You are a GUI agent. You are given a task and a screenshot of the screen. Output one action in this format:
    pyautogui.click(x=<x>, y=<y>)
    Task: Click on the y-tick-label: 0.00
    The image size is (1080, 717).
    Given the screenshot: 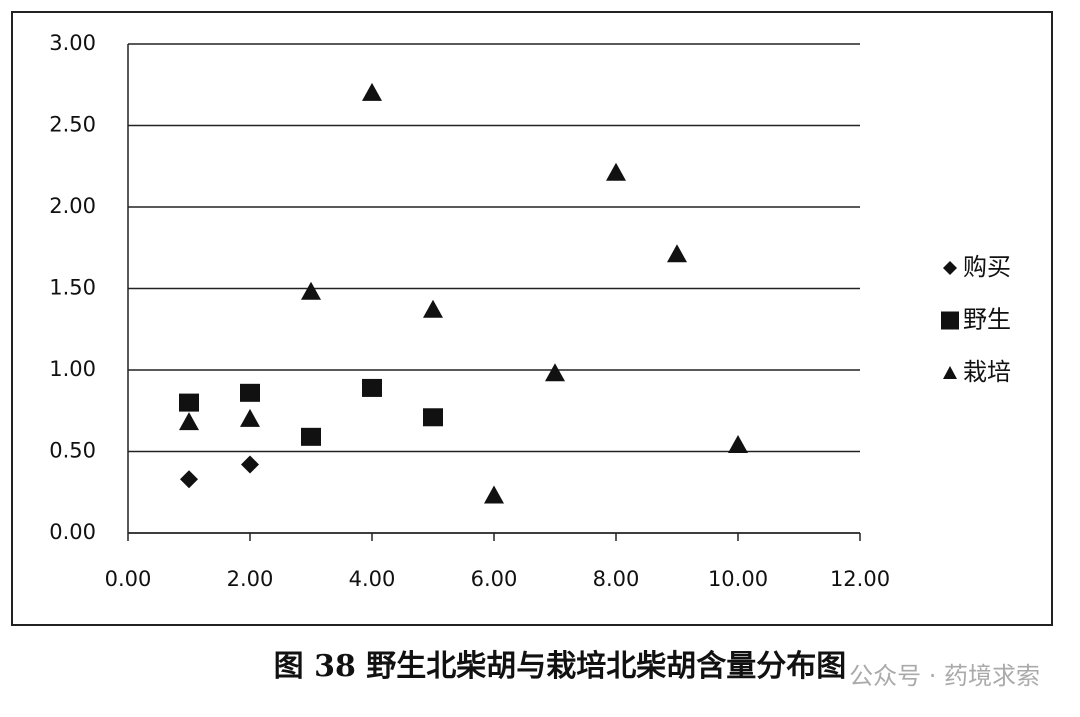 What is the action you would take?
    pyautogui.click(x=72, y=532)
    